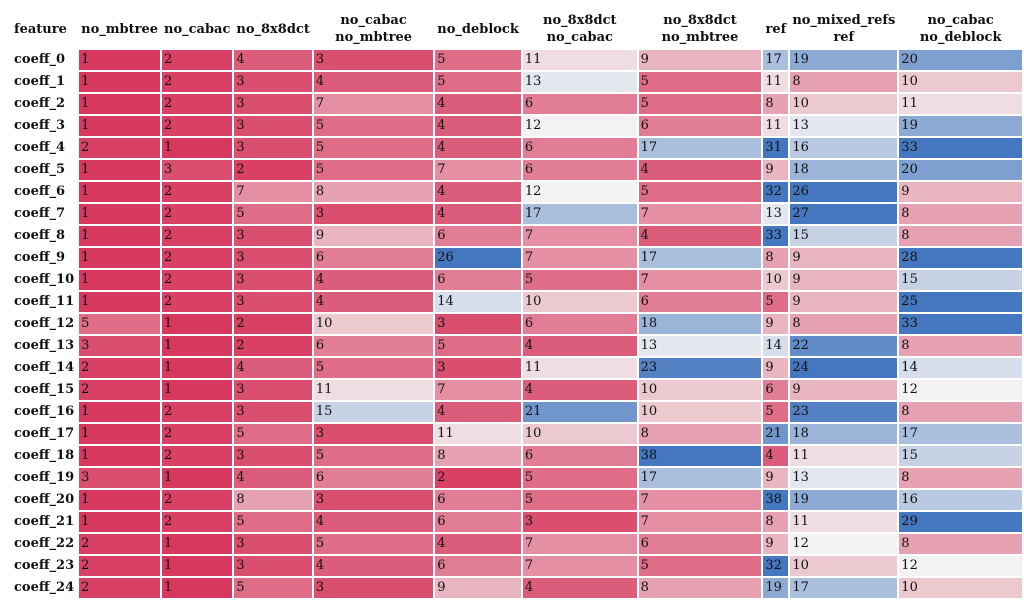 The image size is (1024, 610). I want to click on heat-cell: 38, so click(700, 456).